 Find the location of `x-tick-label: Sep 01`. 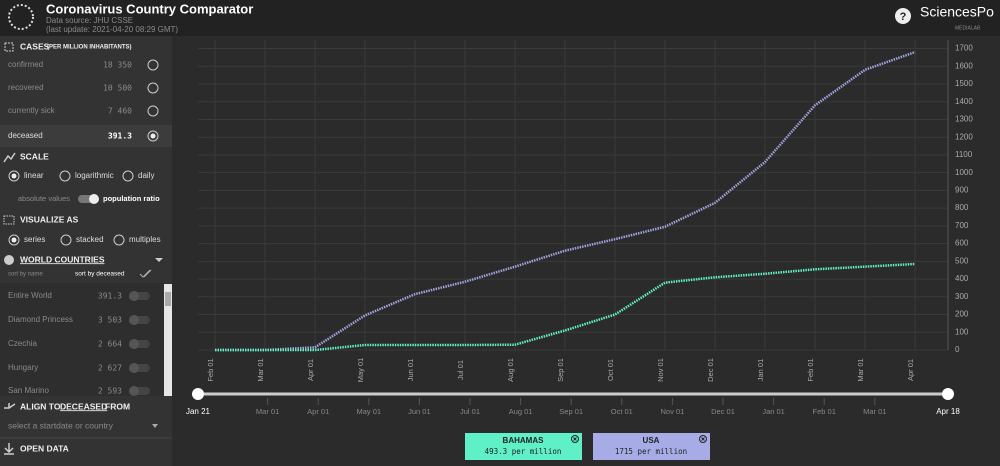

x-tick-label: Sep 01 is located at coordinates (560, 370).